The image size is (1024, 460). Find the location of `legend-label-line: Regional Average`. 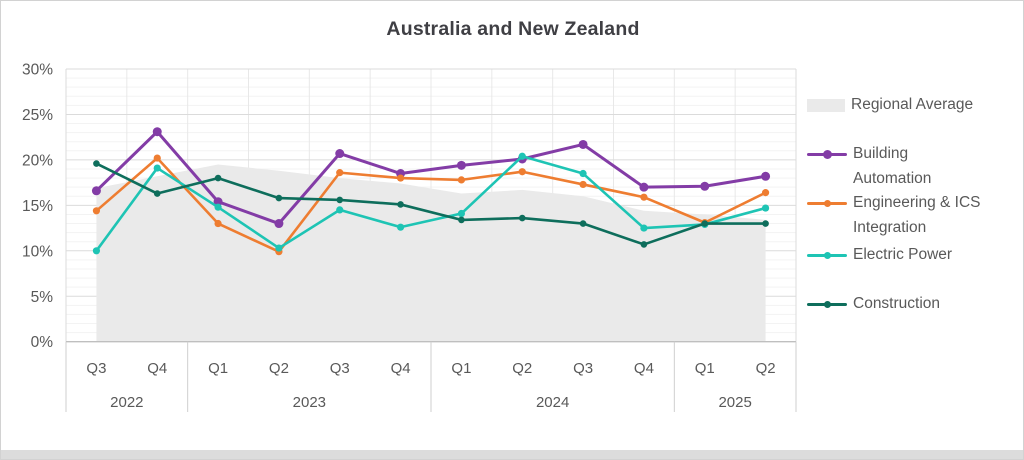

legend-label-line: Regional Average is located at coordinates (912, 104).